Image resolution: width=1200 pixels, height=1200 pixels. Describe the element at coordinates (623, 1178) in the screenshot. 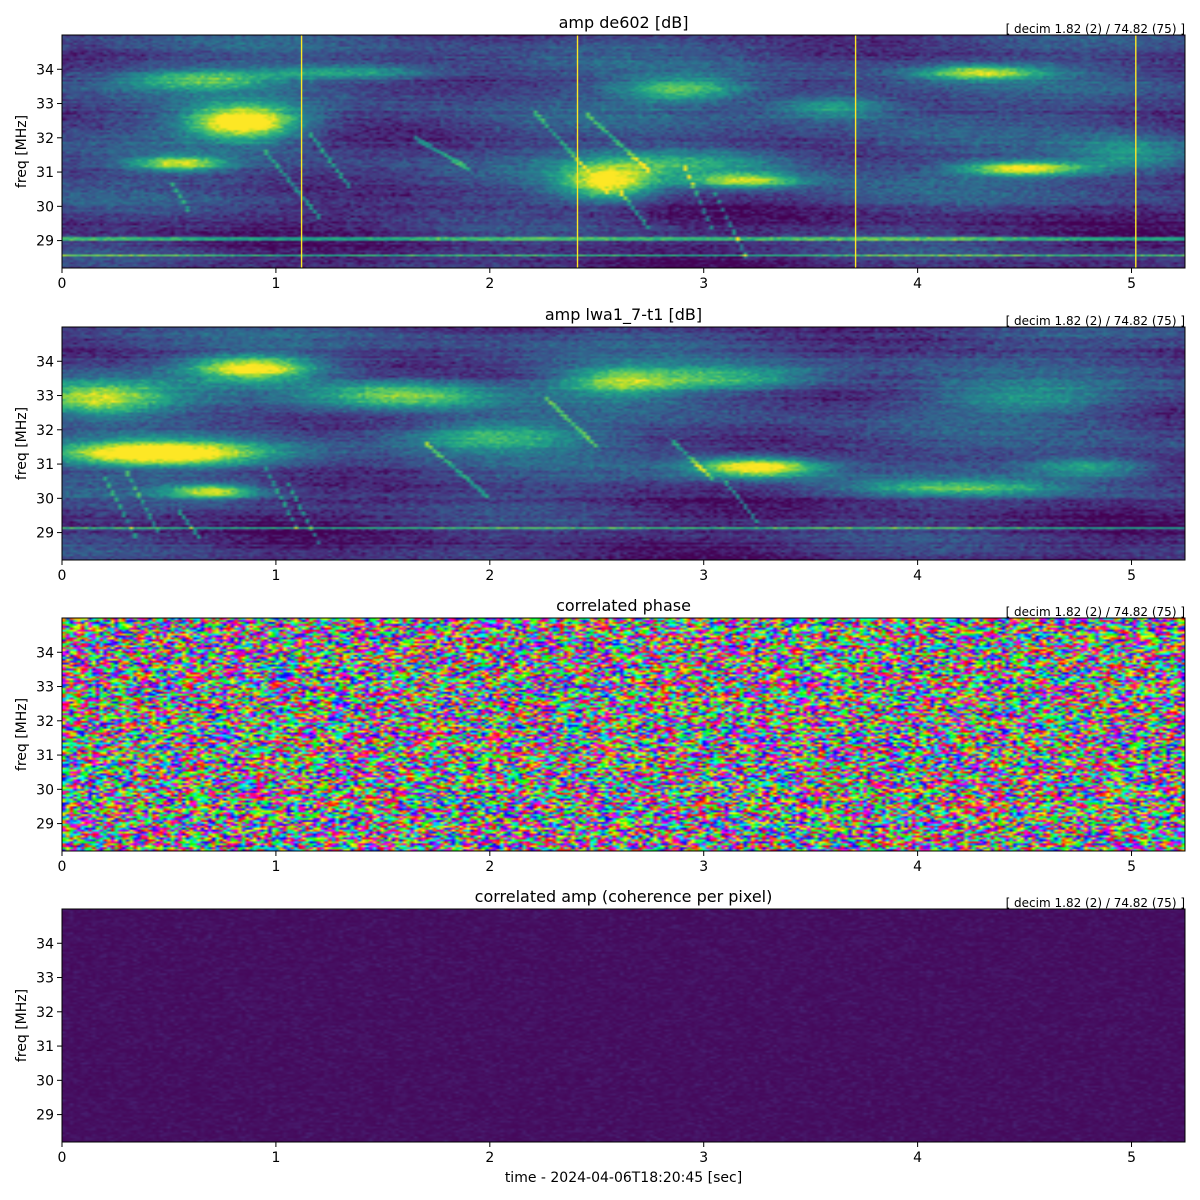

I see `x-axis-label: time - 2024-04-06T18:20:45 [sec]` at that location.